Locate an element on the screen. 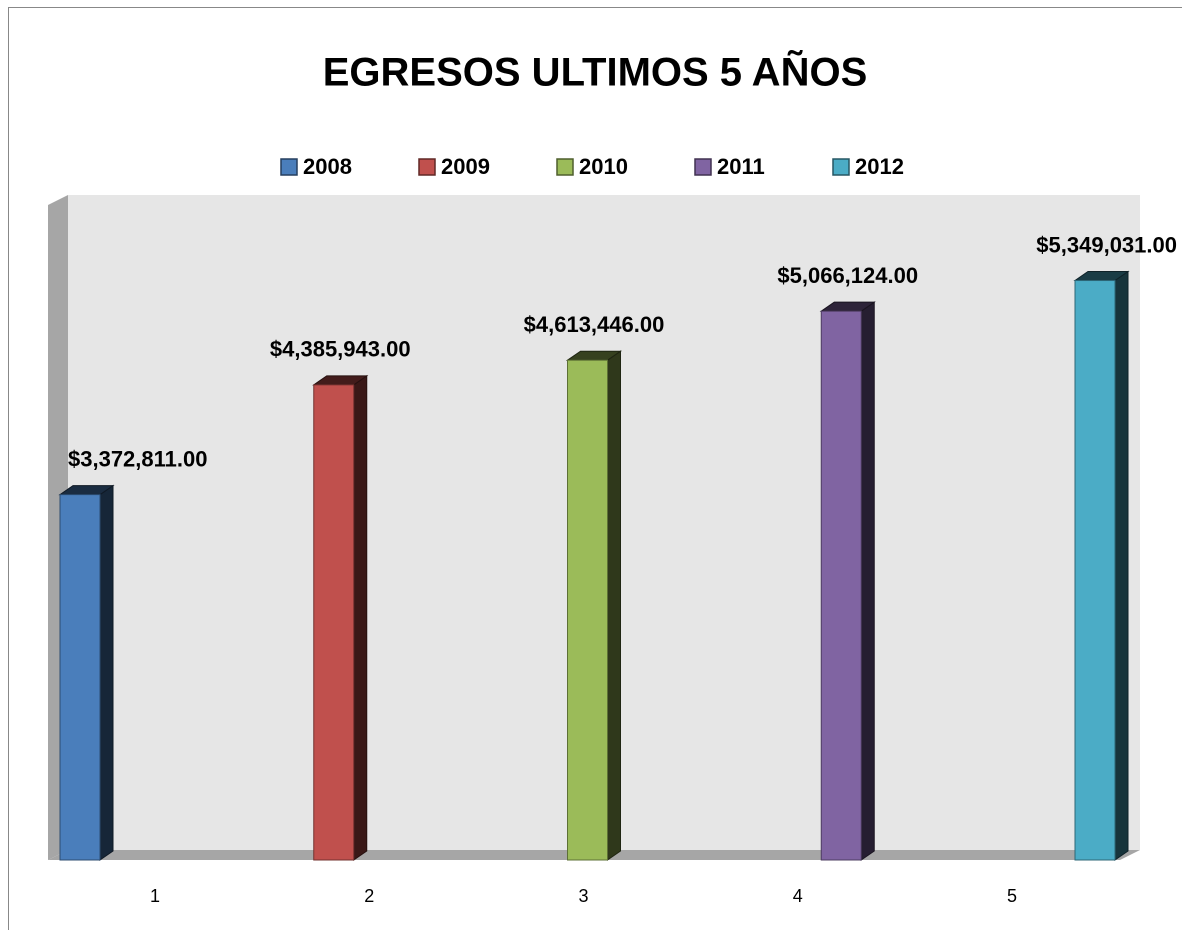  x-tick-label: 5 is located at coordinates (1012, 896).